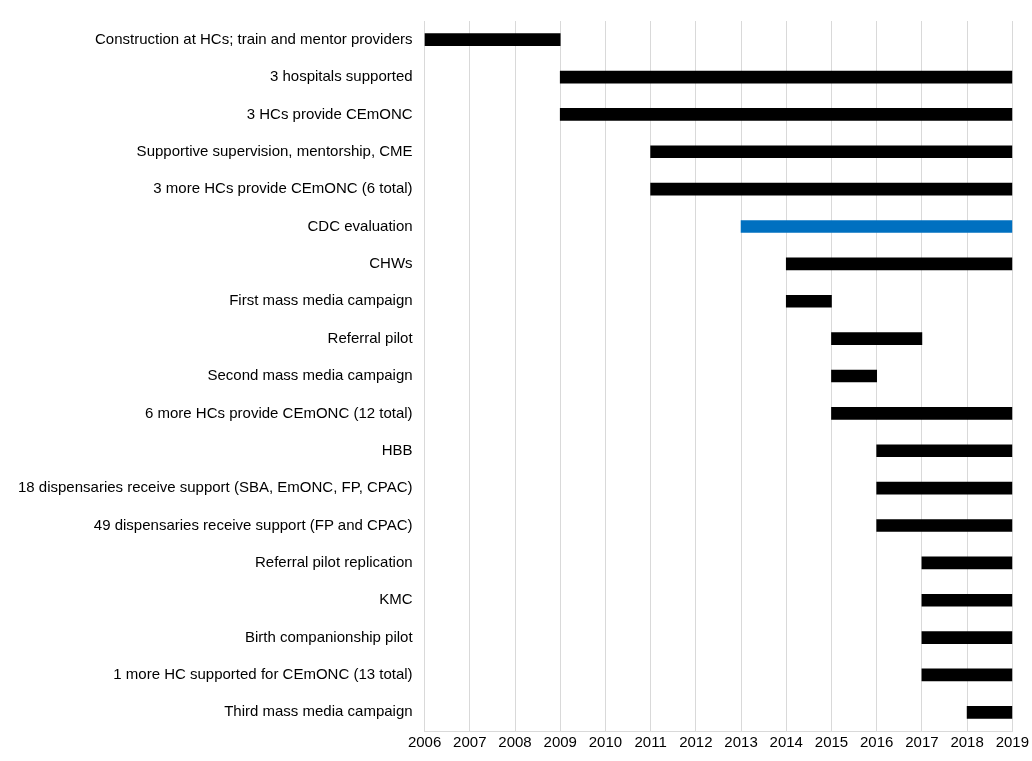 This screenshot has width=1032, height=761. I want to click on x-tick-label: 2011, so click(650, 742).